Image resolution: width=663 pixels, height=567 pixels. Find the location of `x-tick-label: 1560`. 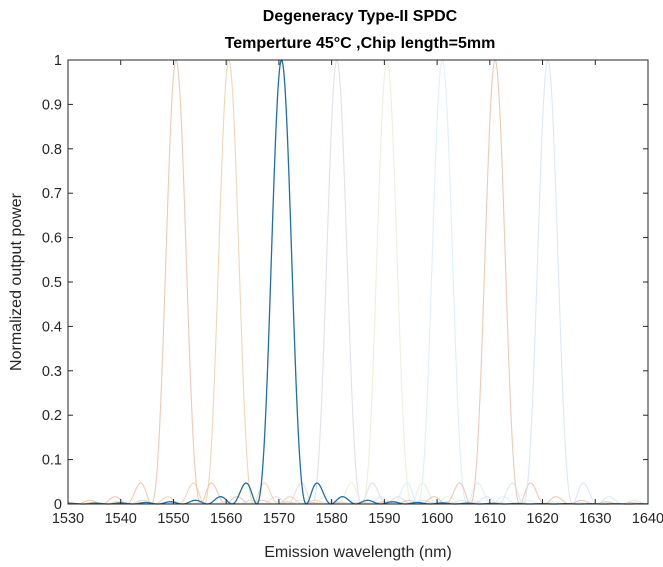

x-tick-label: 1560 is located at coordinates (226, 519).